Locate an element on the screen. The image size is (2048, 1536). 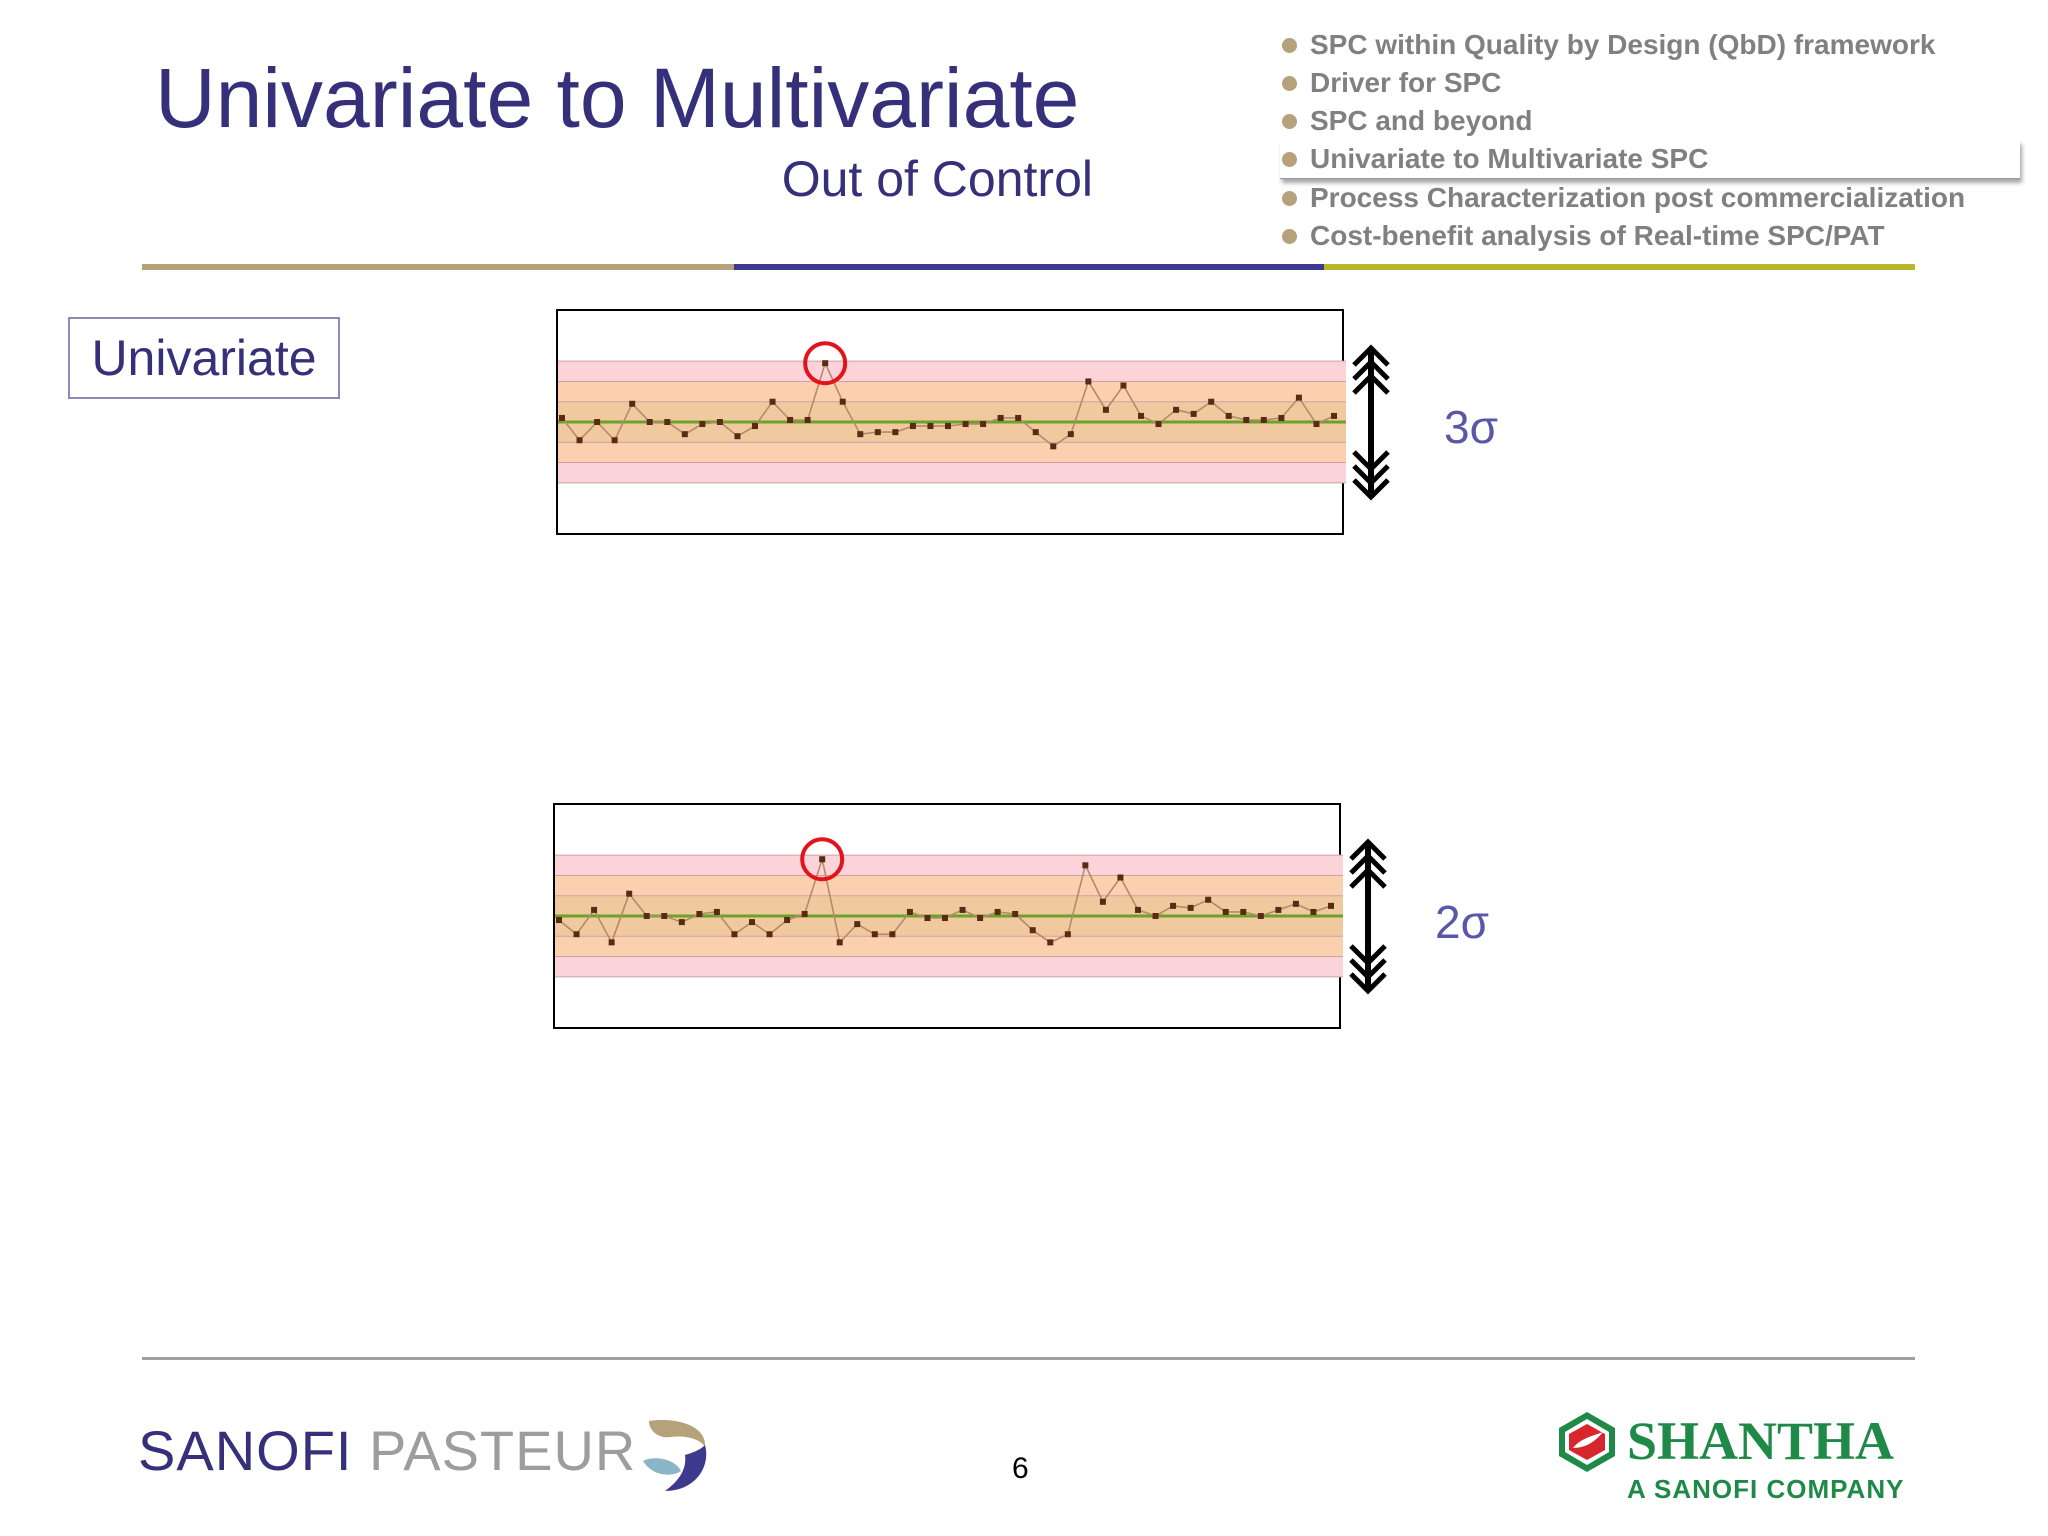
logo-text-pasteur: PASTEUR is located at coordinates (494, 1450).